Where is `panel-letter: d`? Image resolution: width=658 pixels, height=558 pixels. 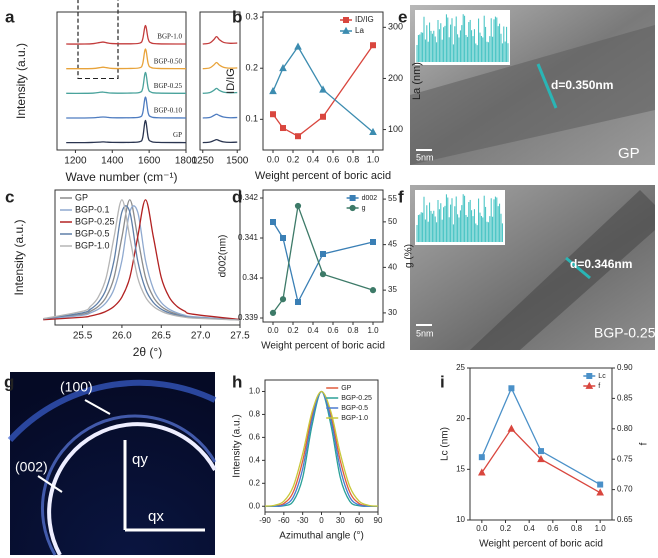
panel-letter: d is located at coordinates (237, 196).